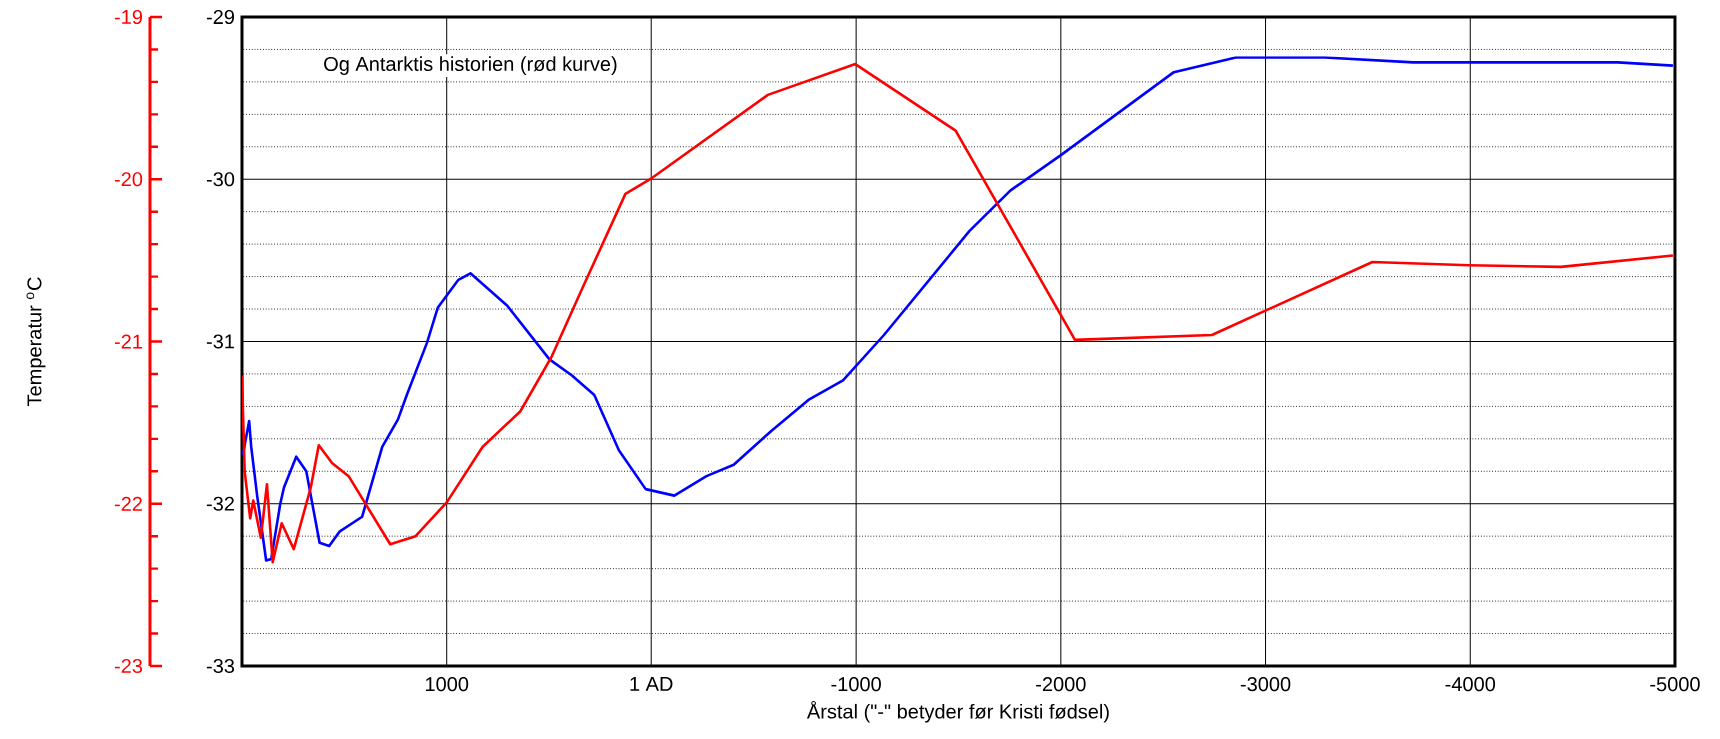 This screenshot has height=739, width=1720. I want to click on x-tick-label: -5000, so click(1675, 684).